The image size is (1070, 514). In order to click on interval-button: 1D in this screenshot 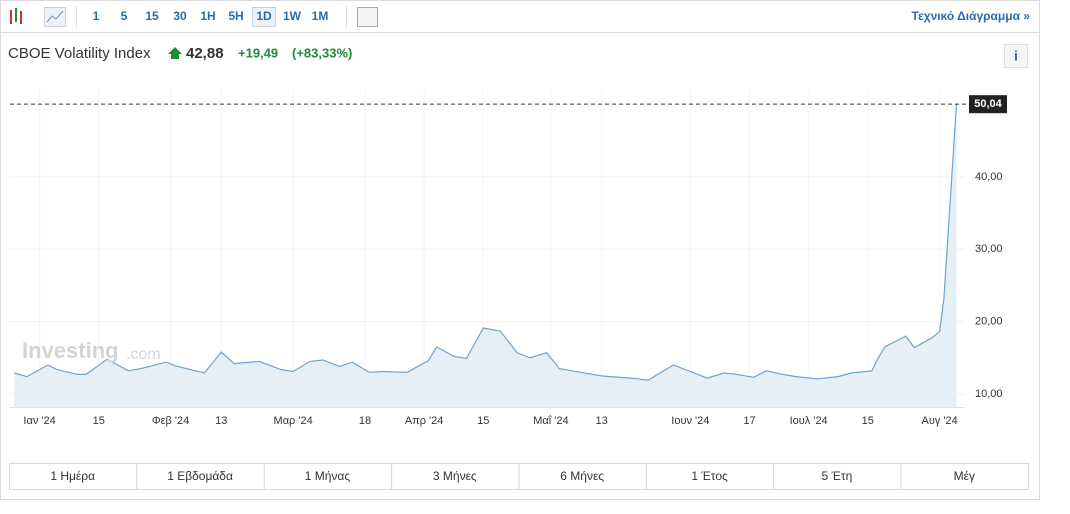, I will do `click(264, 16)`.